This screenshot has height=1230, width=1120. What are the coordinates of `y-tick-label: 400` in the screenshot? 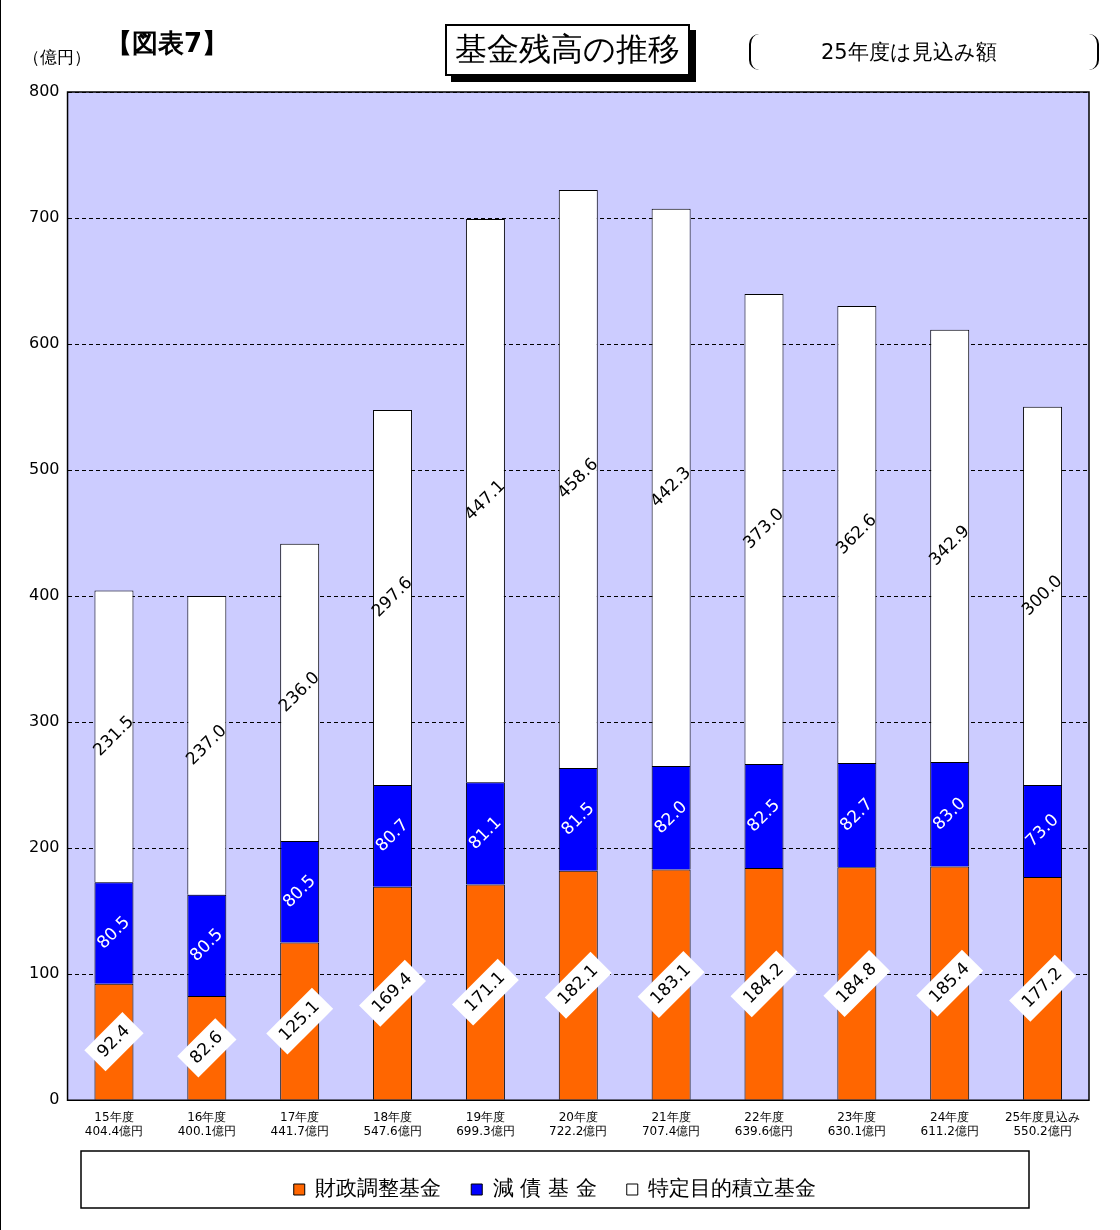 It's located at (44, 595).